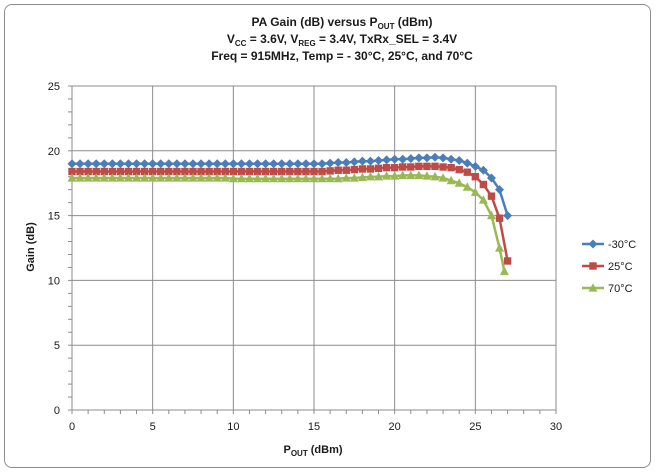 This screenshot has height=474, width=657. What do you see at coordinates (72, 427) in the screenshot?
I see `x-tick-label: 0` at bounding box center [72, 427].